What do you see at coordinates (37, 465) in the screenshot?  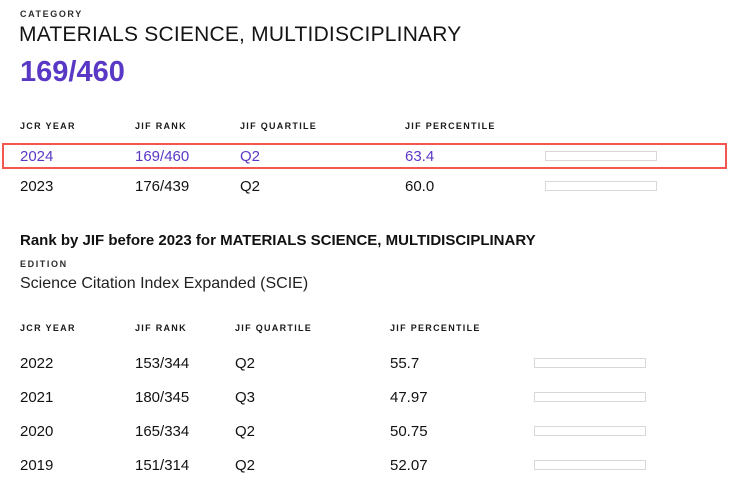 I see `jcr-year-value: 2019` at bounding box center [37, 465].